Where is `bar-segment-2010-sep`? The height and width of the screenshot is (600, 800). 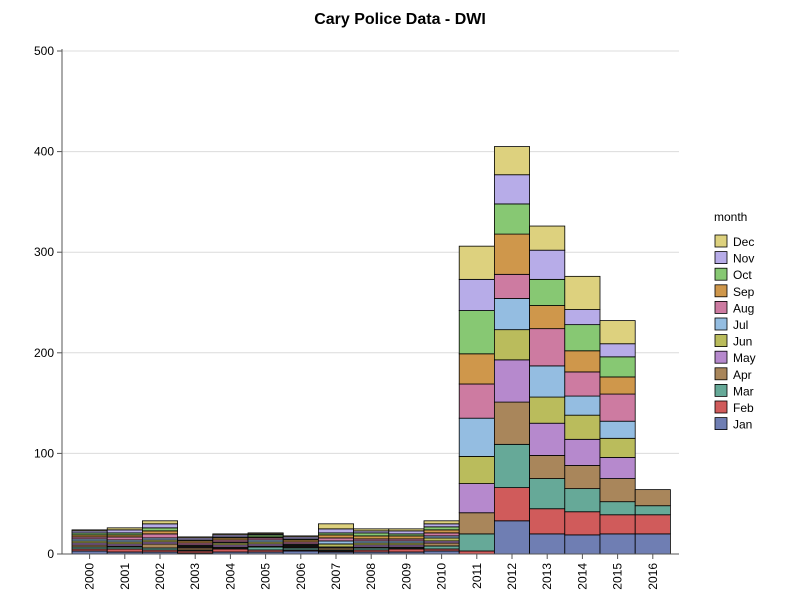
bar-segment-2010-sep is located at coordinates (441, 531).